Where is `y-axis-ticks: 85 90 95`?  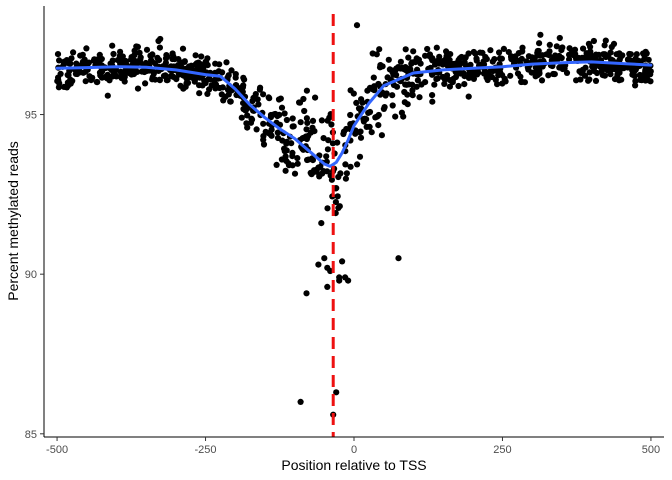 y-axis-ticks: 85 90 95 is located at coordinates (34, 275).